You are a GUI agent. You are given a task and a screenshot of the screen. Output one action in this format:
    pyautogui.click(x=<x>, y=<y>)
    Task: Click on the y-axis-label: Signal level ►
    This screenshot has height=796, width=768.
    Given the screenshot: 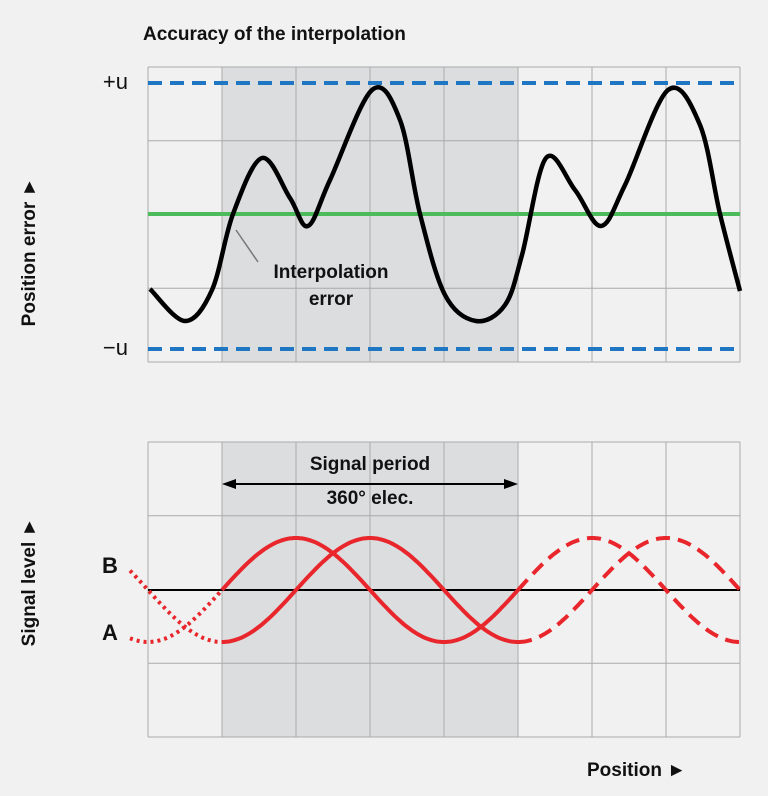 What is the action you would take?
    pyautogui.click(x=29, y=582)
    